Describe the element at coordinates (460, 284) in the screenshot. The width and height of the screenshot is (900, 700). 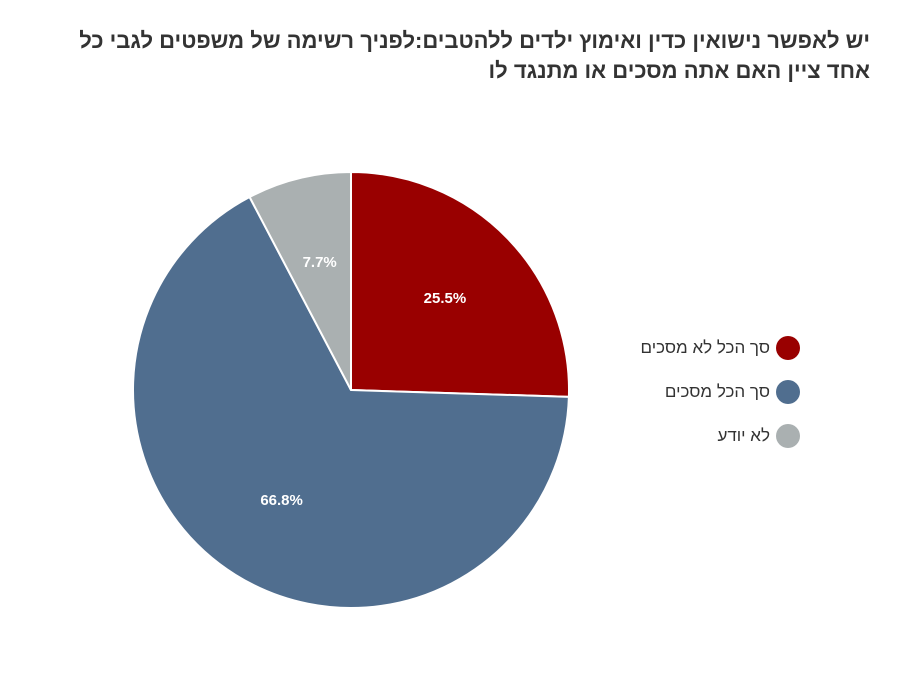
I see `pie-slice-disagree` at that location.